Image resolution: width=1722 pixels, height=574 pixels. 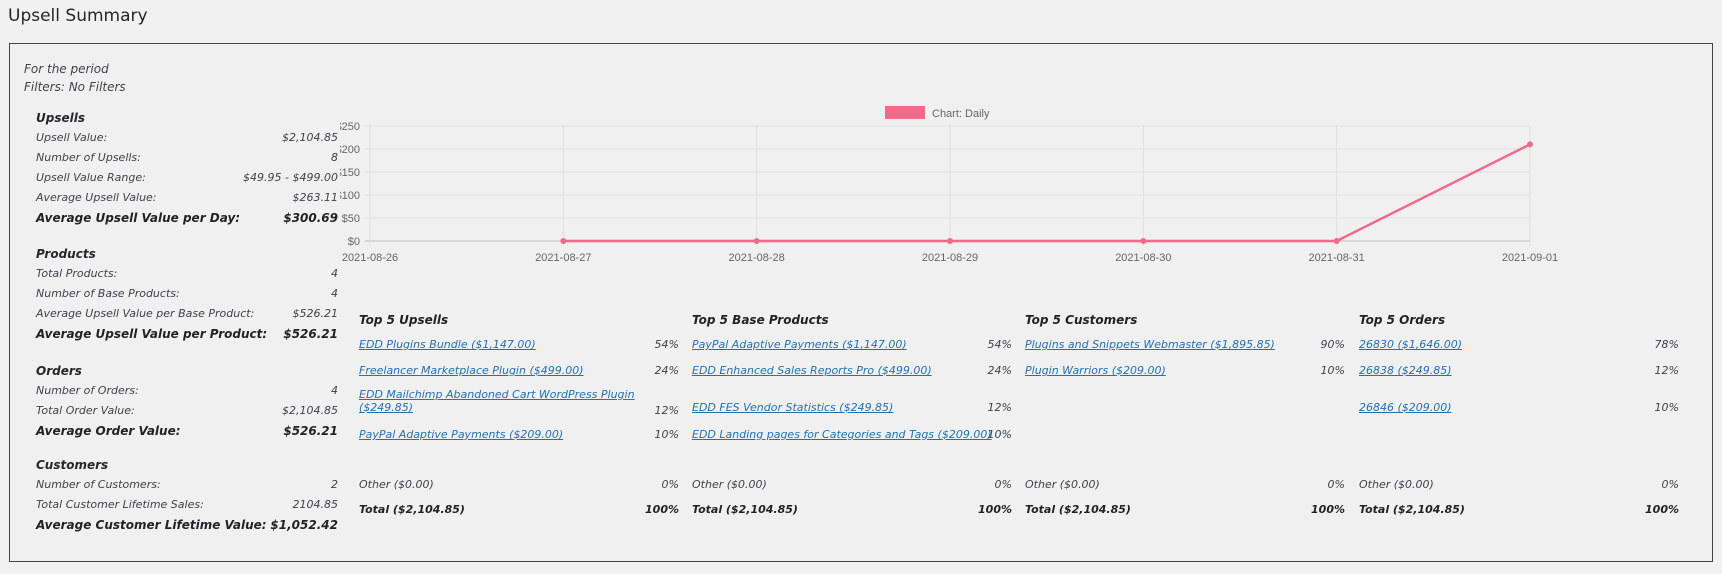 What do you see at coordinates (905, 112) in the screenshot?
I see `legend-swatch` at bounding box center [905, 112].